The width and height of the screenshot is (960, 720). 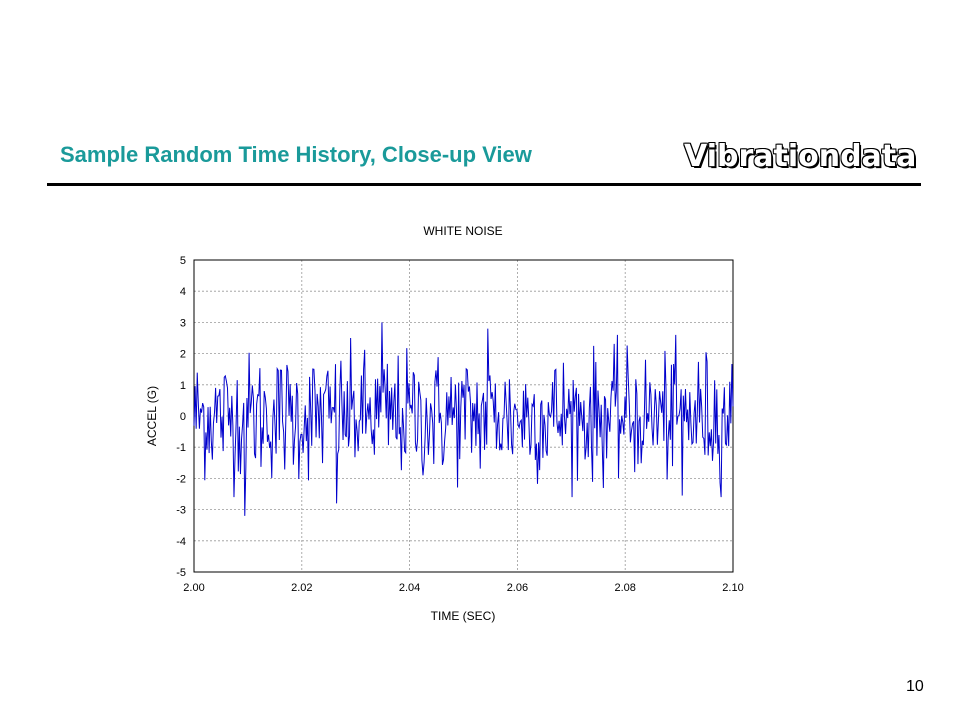 I want to click on y-tick-label: 5, so click(x=183, y=261).